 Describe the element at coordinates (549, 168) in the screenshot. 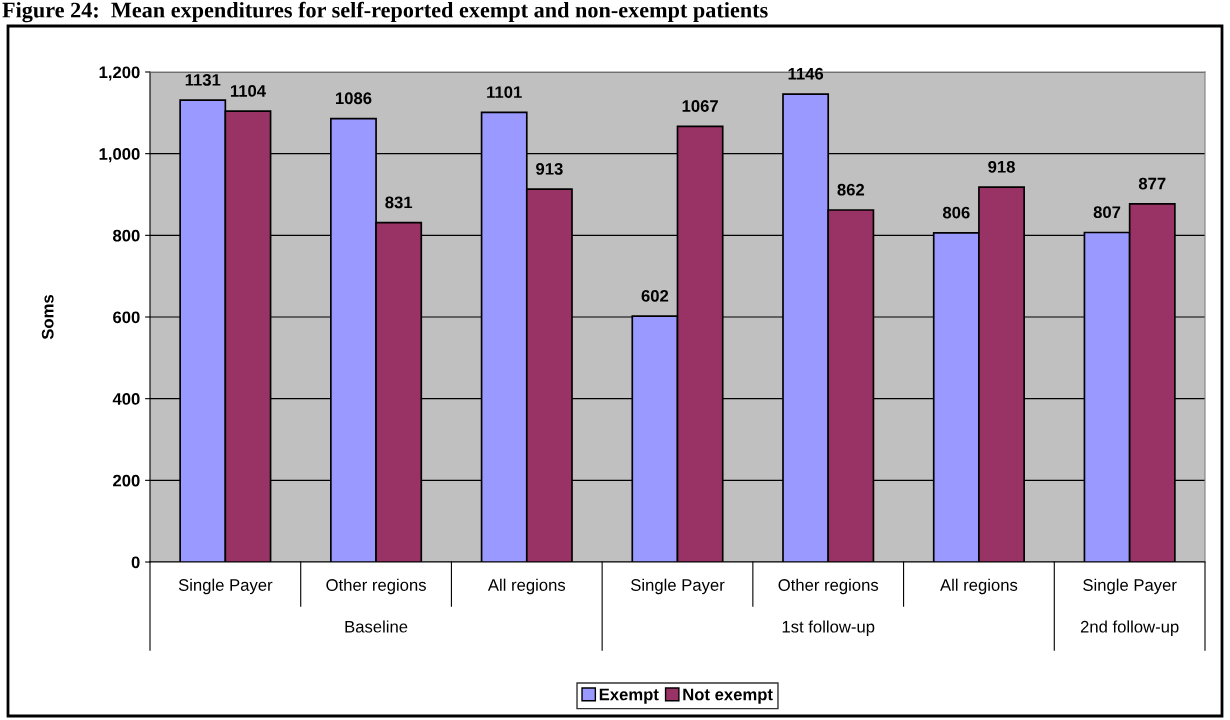

I see `data-label: 913` at that location.